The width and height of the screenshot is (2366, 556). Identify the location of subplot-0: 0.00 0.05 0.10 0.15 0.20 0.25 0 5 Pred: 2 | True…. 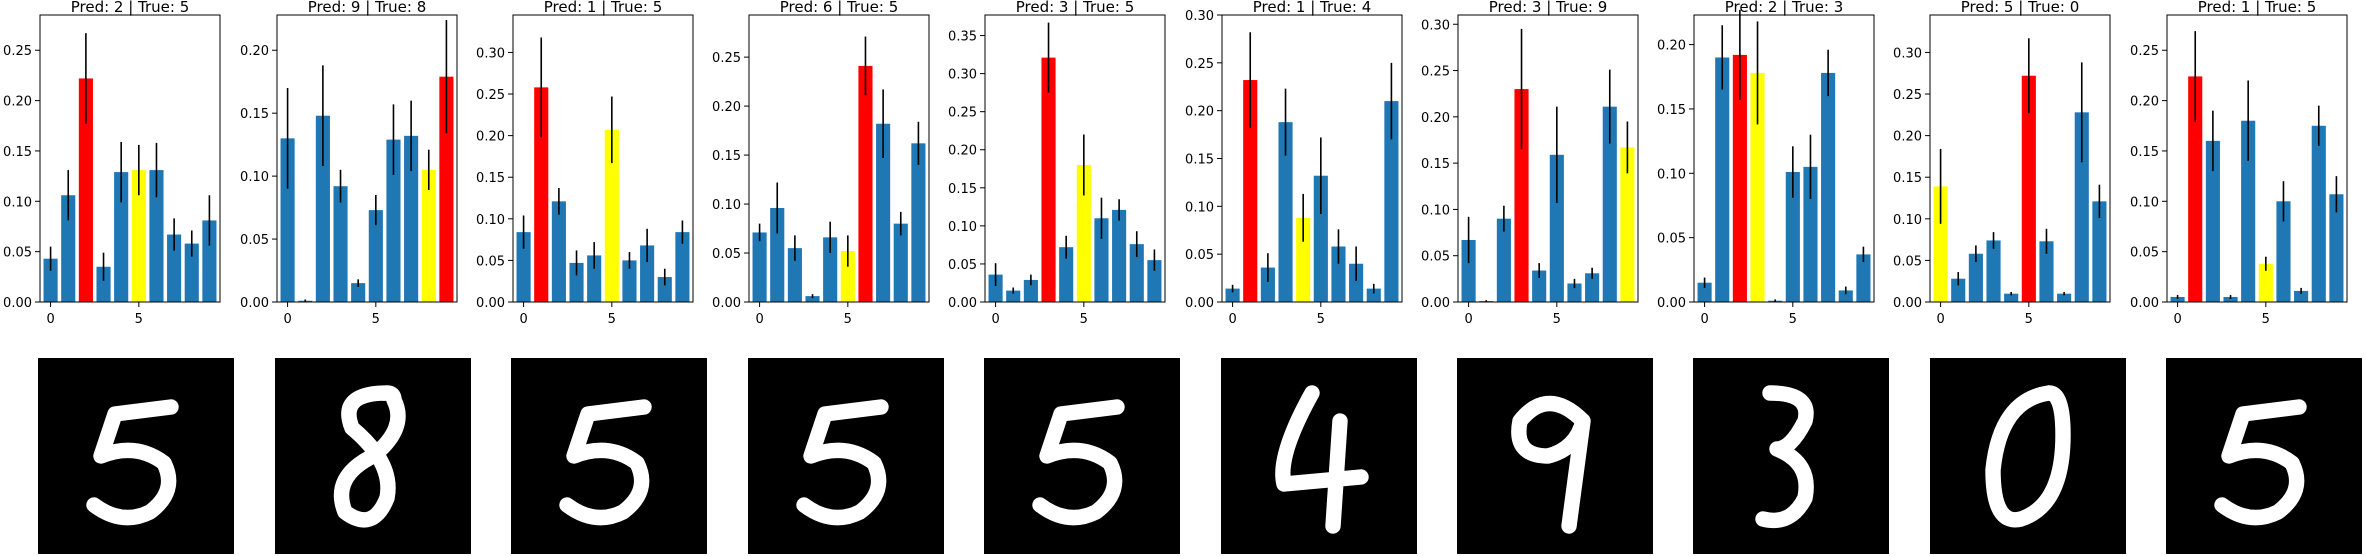
(112, 163).